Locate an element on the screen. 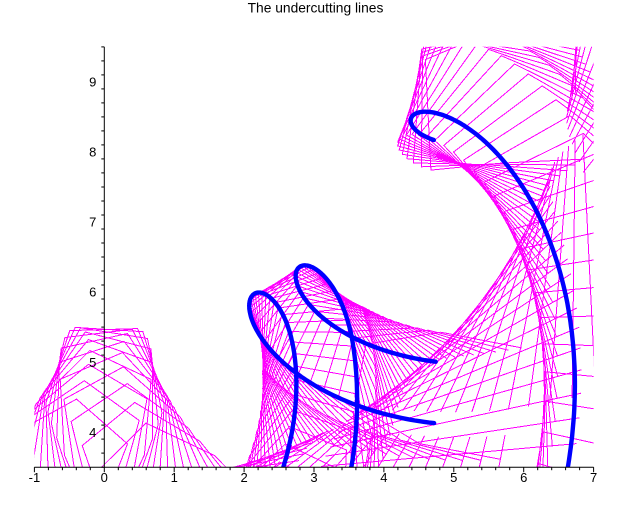  svg-text: 2 is located at coordinates (243, 477).